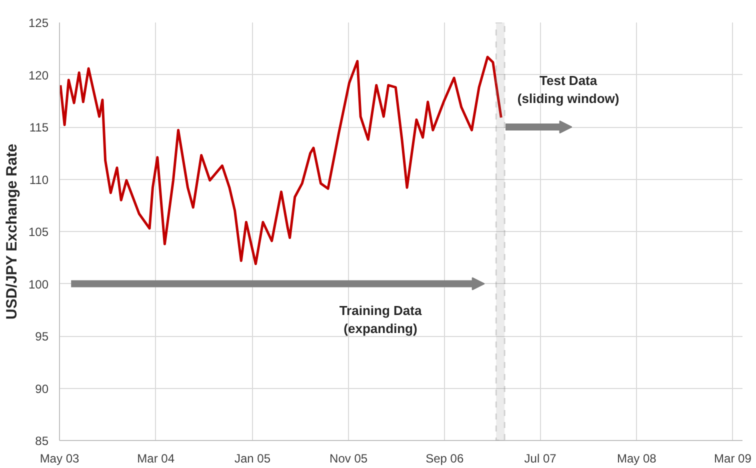 Image resolution: width=756 pixels, height=468 pixels. I want to click on y-tick-label: 115, so click(39, 127).